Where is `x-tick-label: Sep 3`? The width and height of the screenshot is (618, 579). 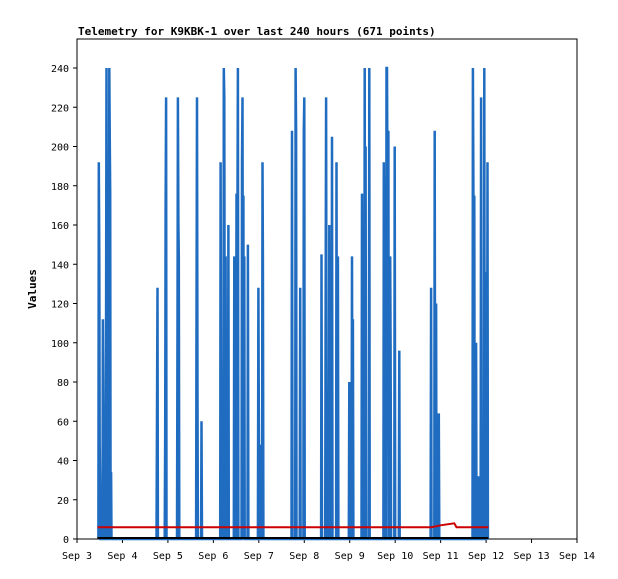 x-tick-label: Sep 3 is located at coordinates (77, 556).